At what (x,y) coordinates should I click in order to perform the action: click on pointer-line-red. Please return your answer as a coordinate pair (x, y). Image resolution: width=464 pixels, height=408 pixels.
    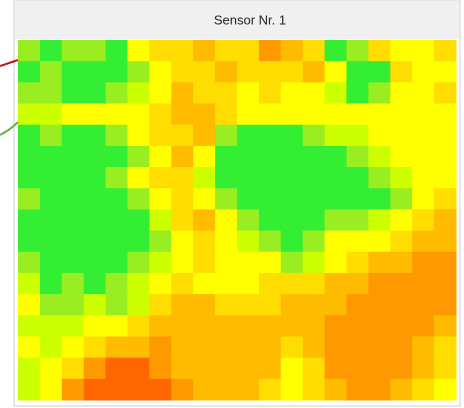
    Looking at the image, I should click on (9, 63).